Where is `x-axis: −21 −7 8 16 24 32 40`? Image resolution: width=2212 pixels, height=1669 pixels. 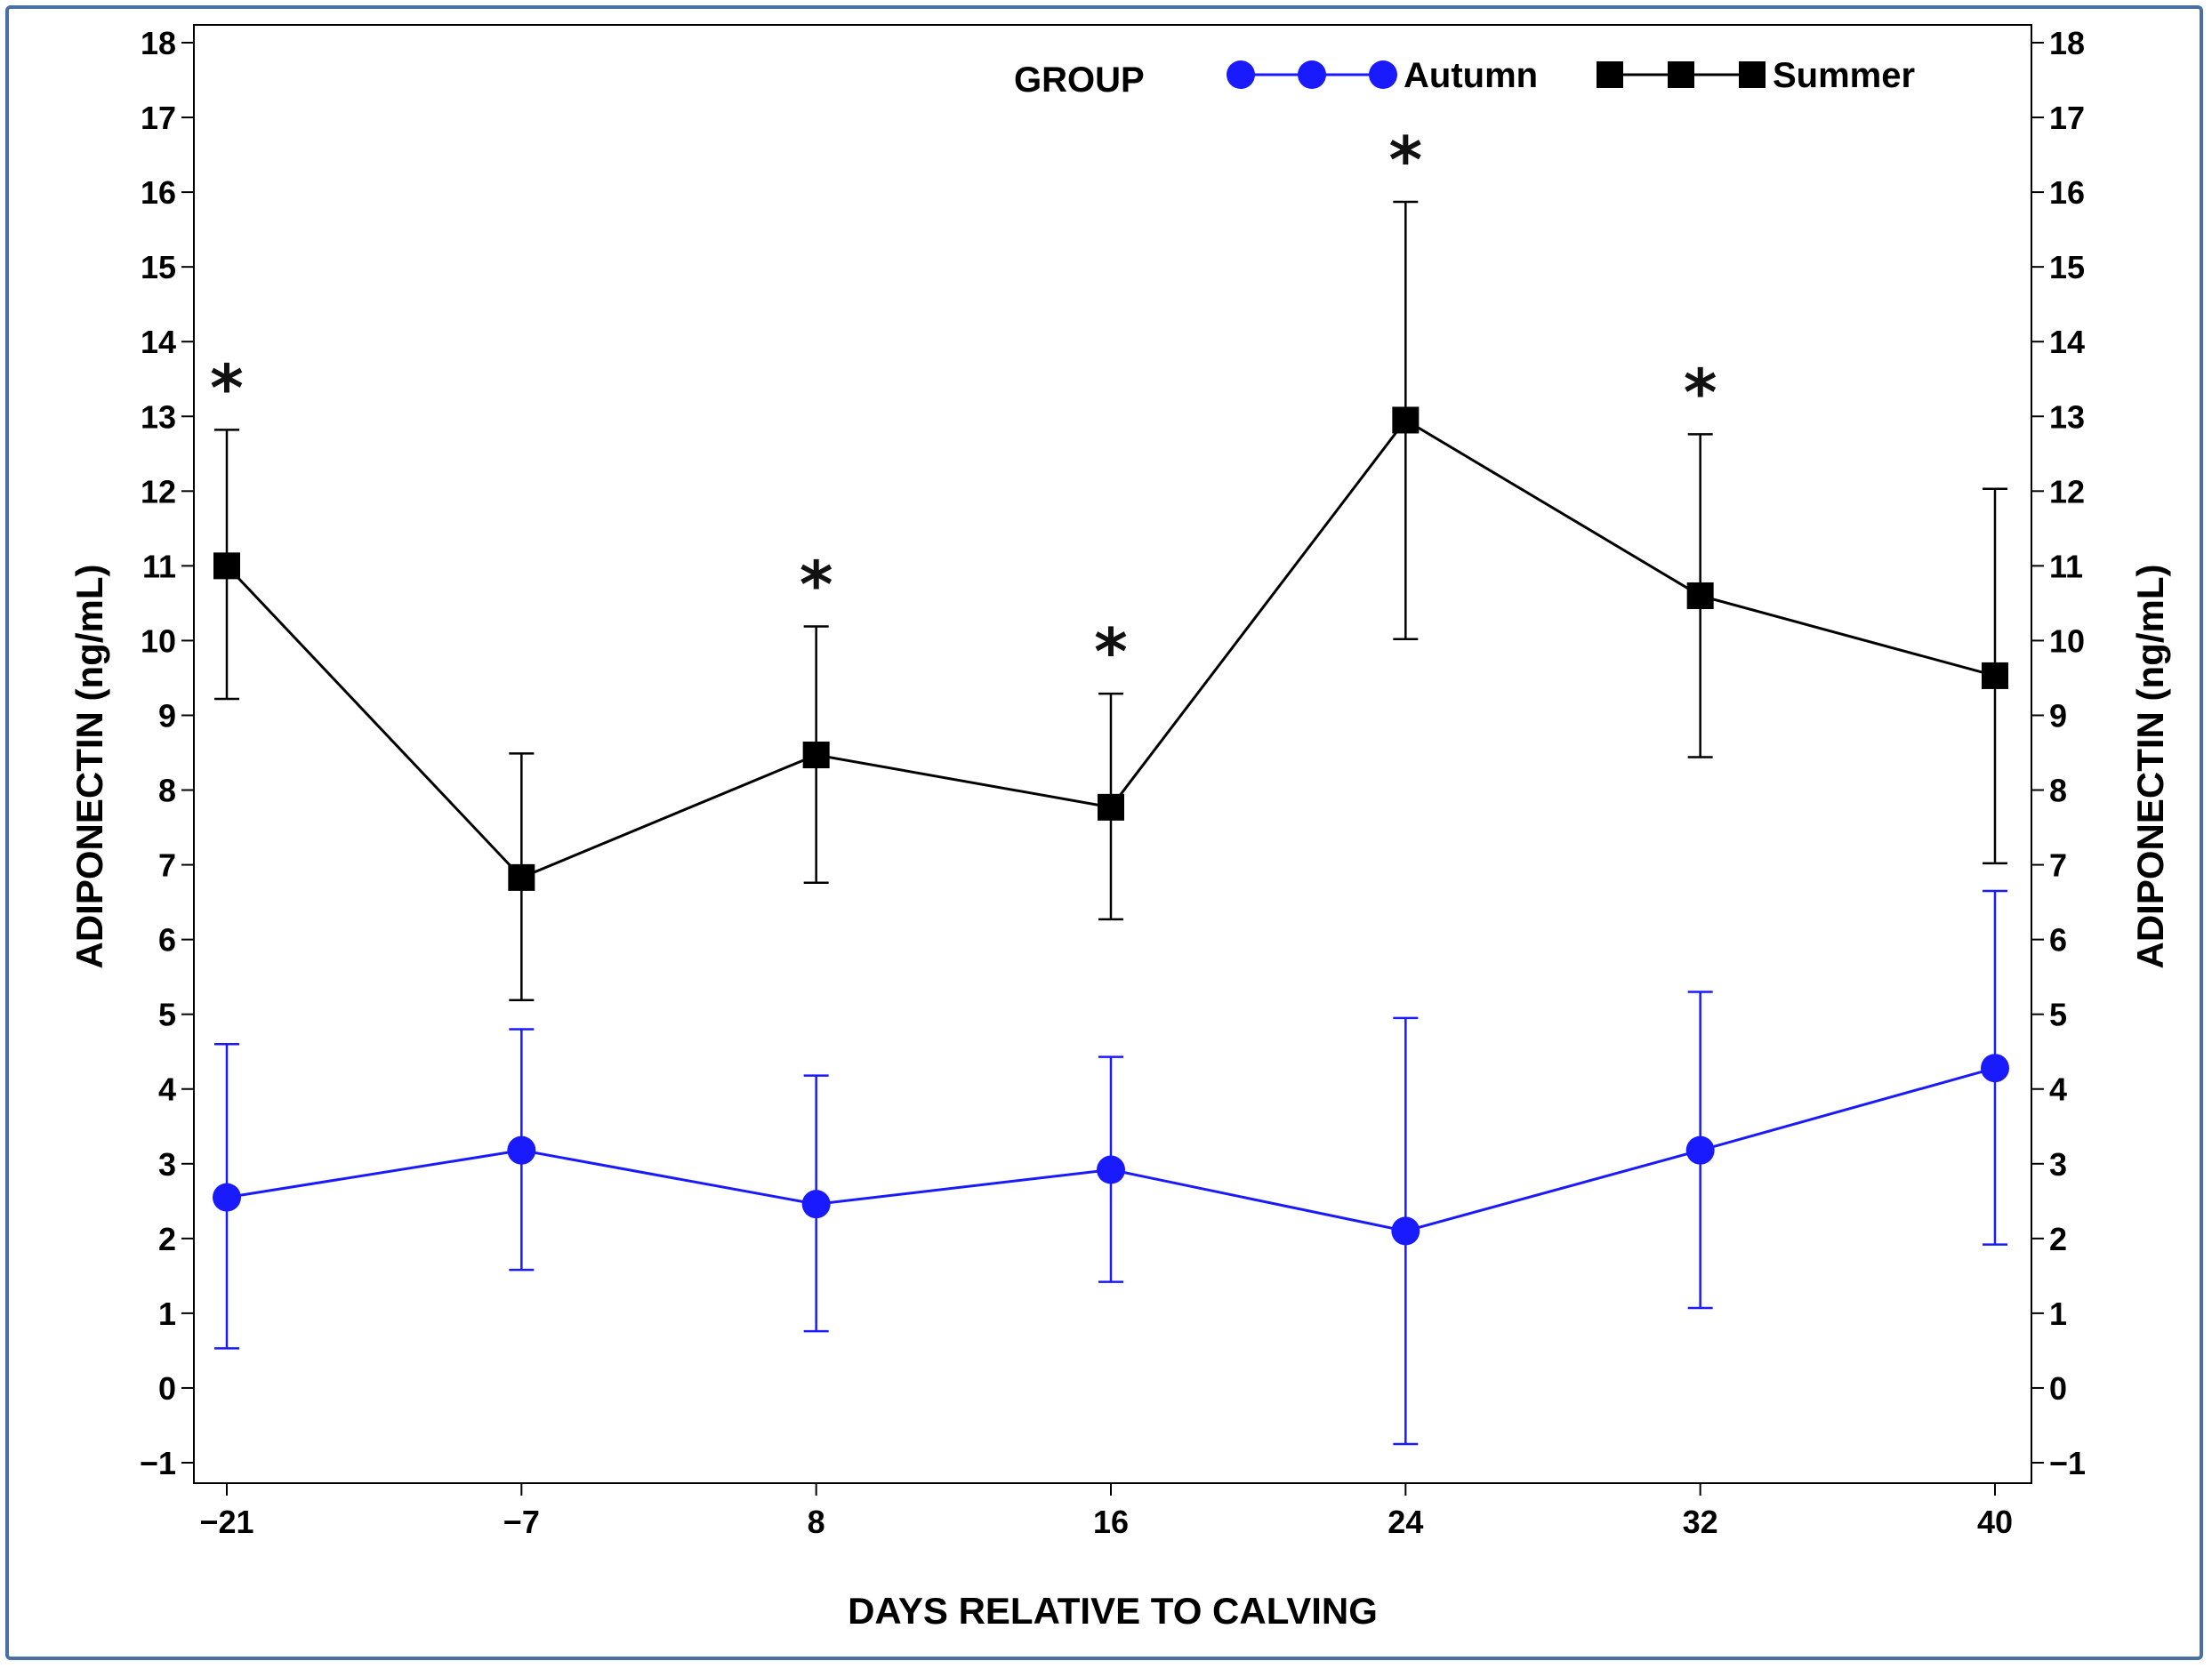
x-axis: −21 −7 8 16 24 32 40 is located at coordinates (1106, 1511).